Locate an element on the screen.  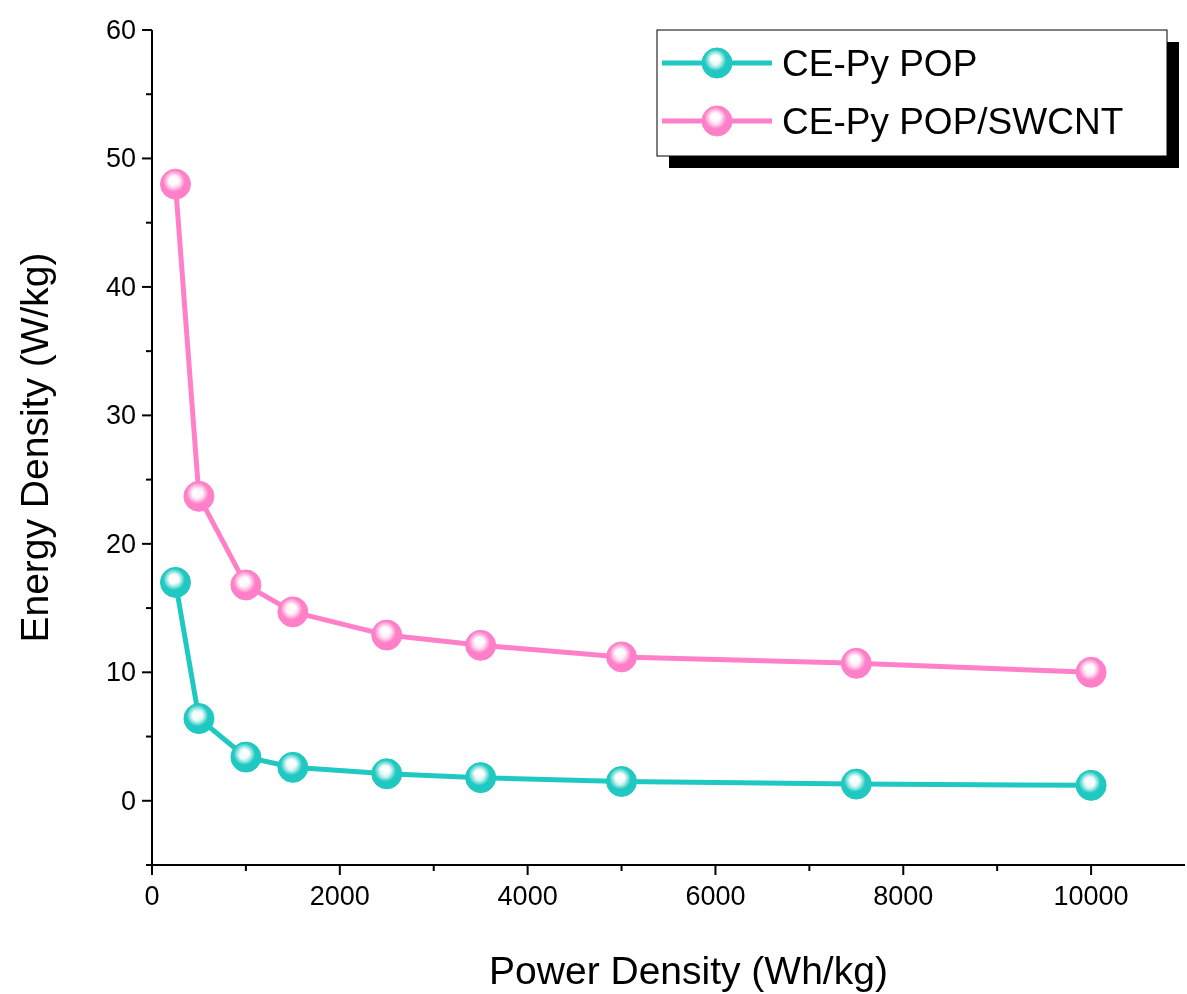
x-tick-label: 8000 is located at coordinates (903, 896).